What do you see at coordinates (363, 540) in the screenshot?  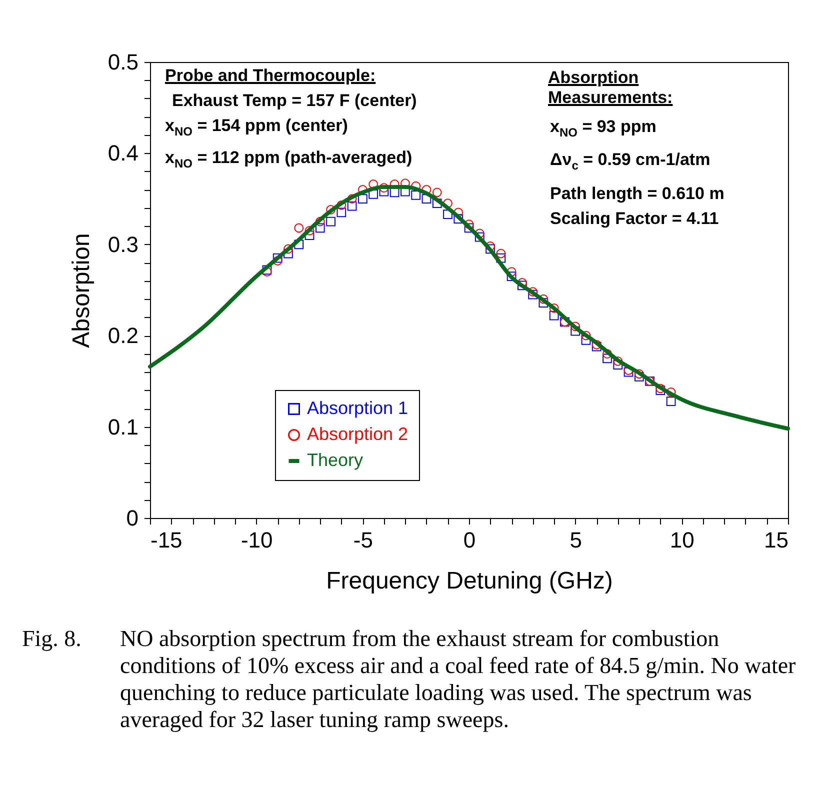 I see `x-tick-label: -5` at bounding box center [363, 540].